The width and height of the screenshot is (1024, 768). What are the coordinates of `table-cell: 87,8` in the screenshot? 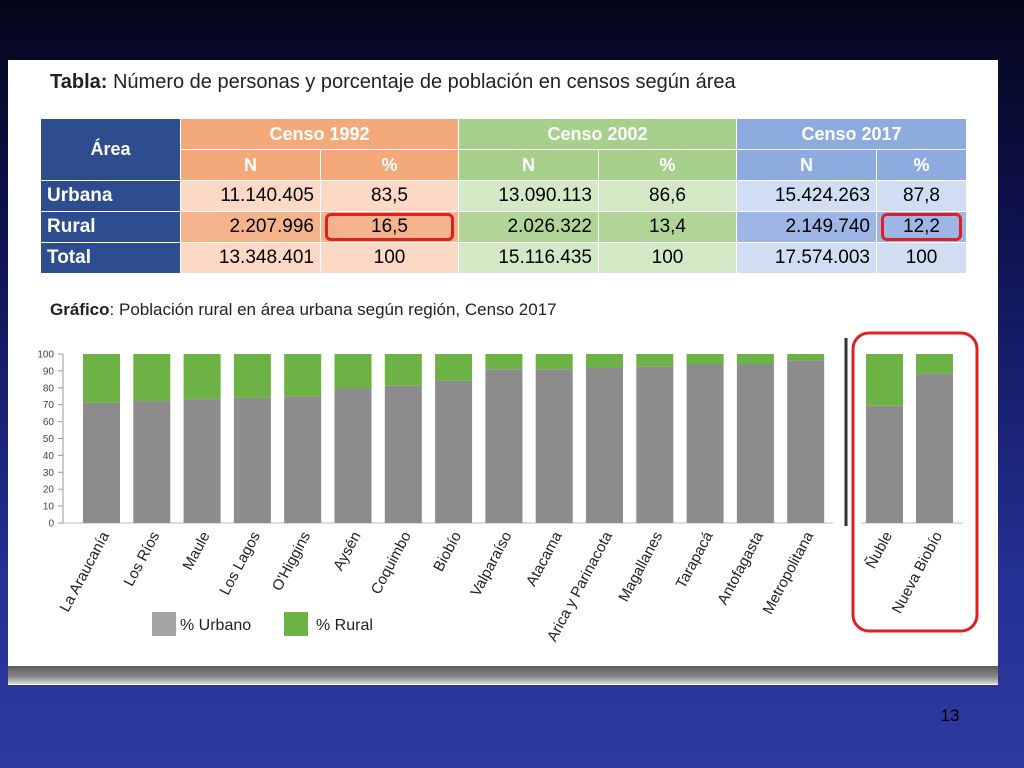 It's located at (921, 196).